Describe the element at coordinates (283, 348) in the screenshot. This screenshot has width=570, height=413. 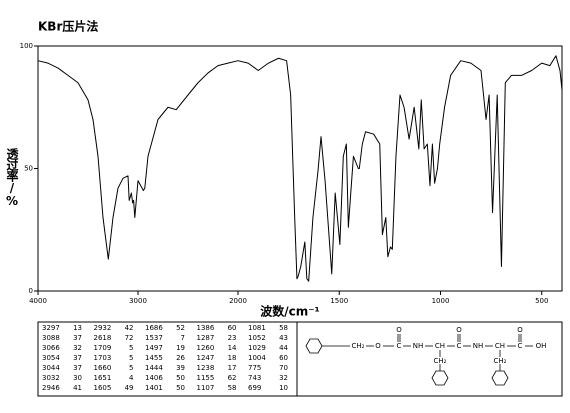
I see `peak-transmittance: 44` at that location.